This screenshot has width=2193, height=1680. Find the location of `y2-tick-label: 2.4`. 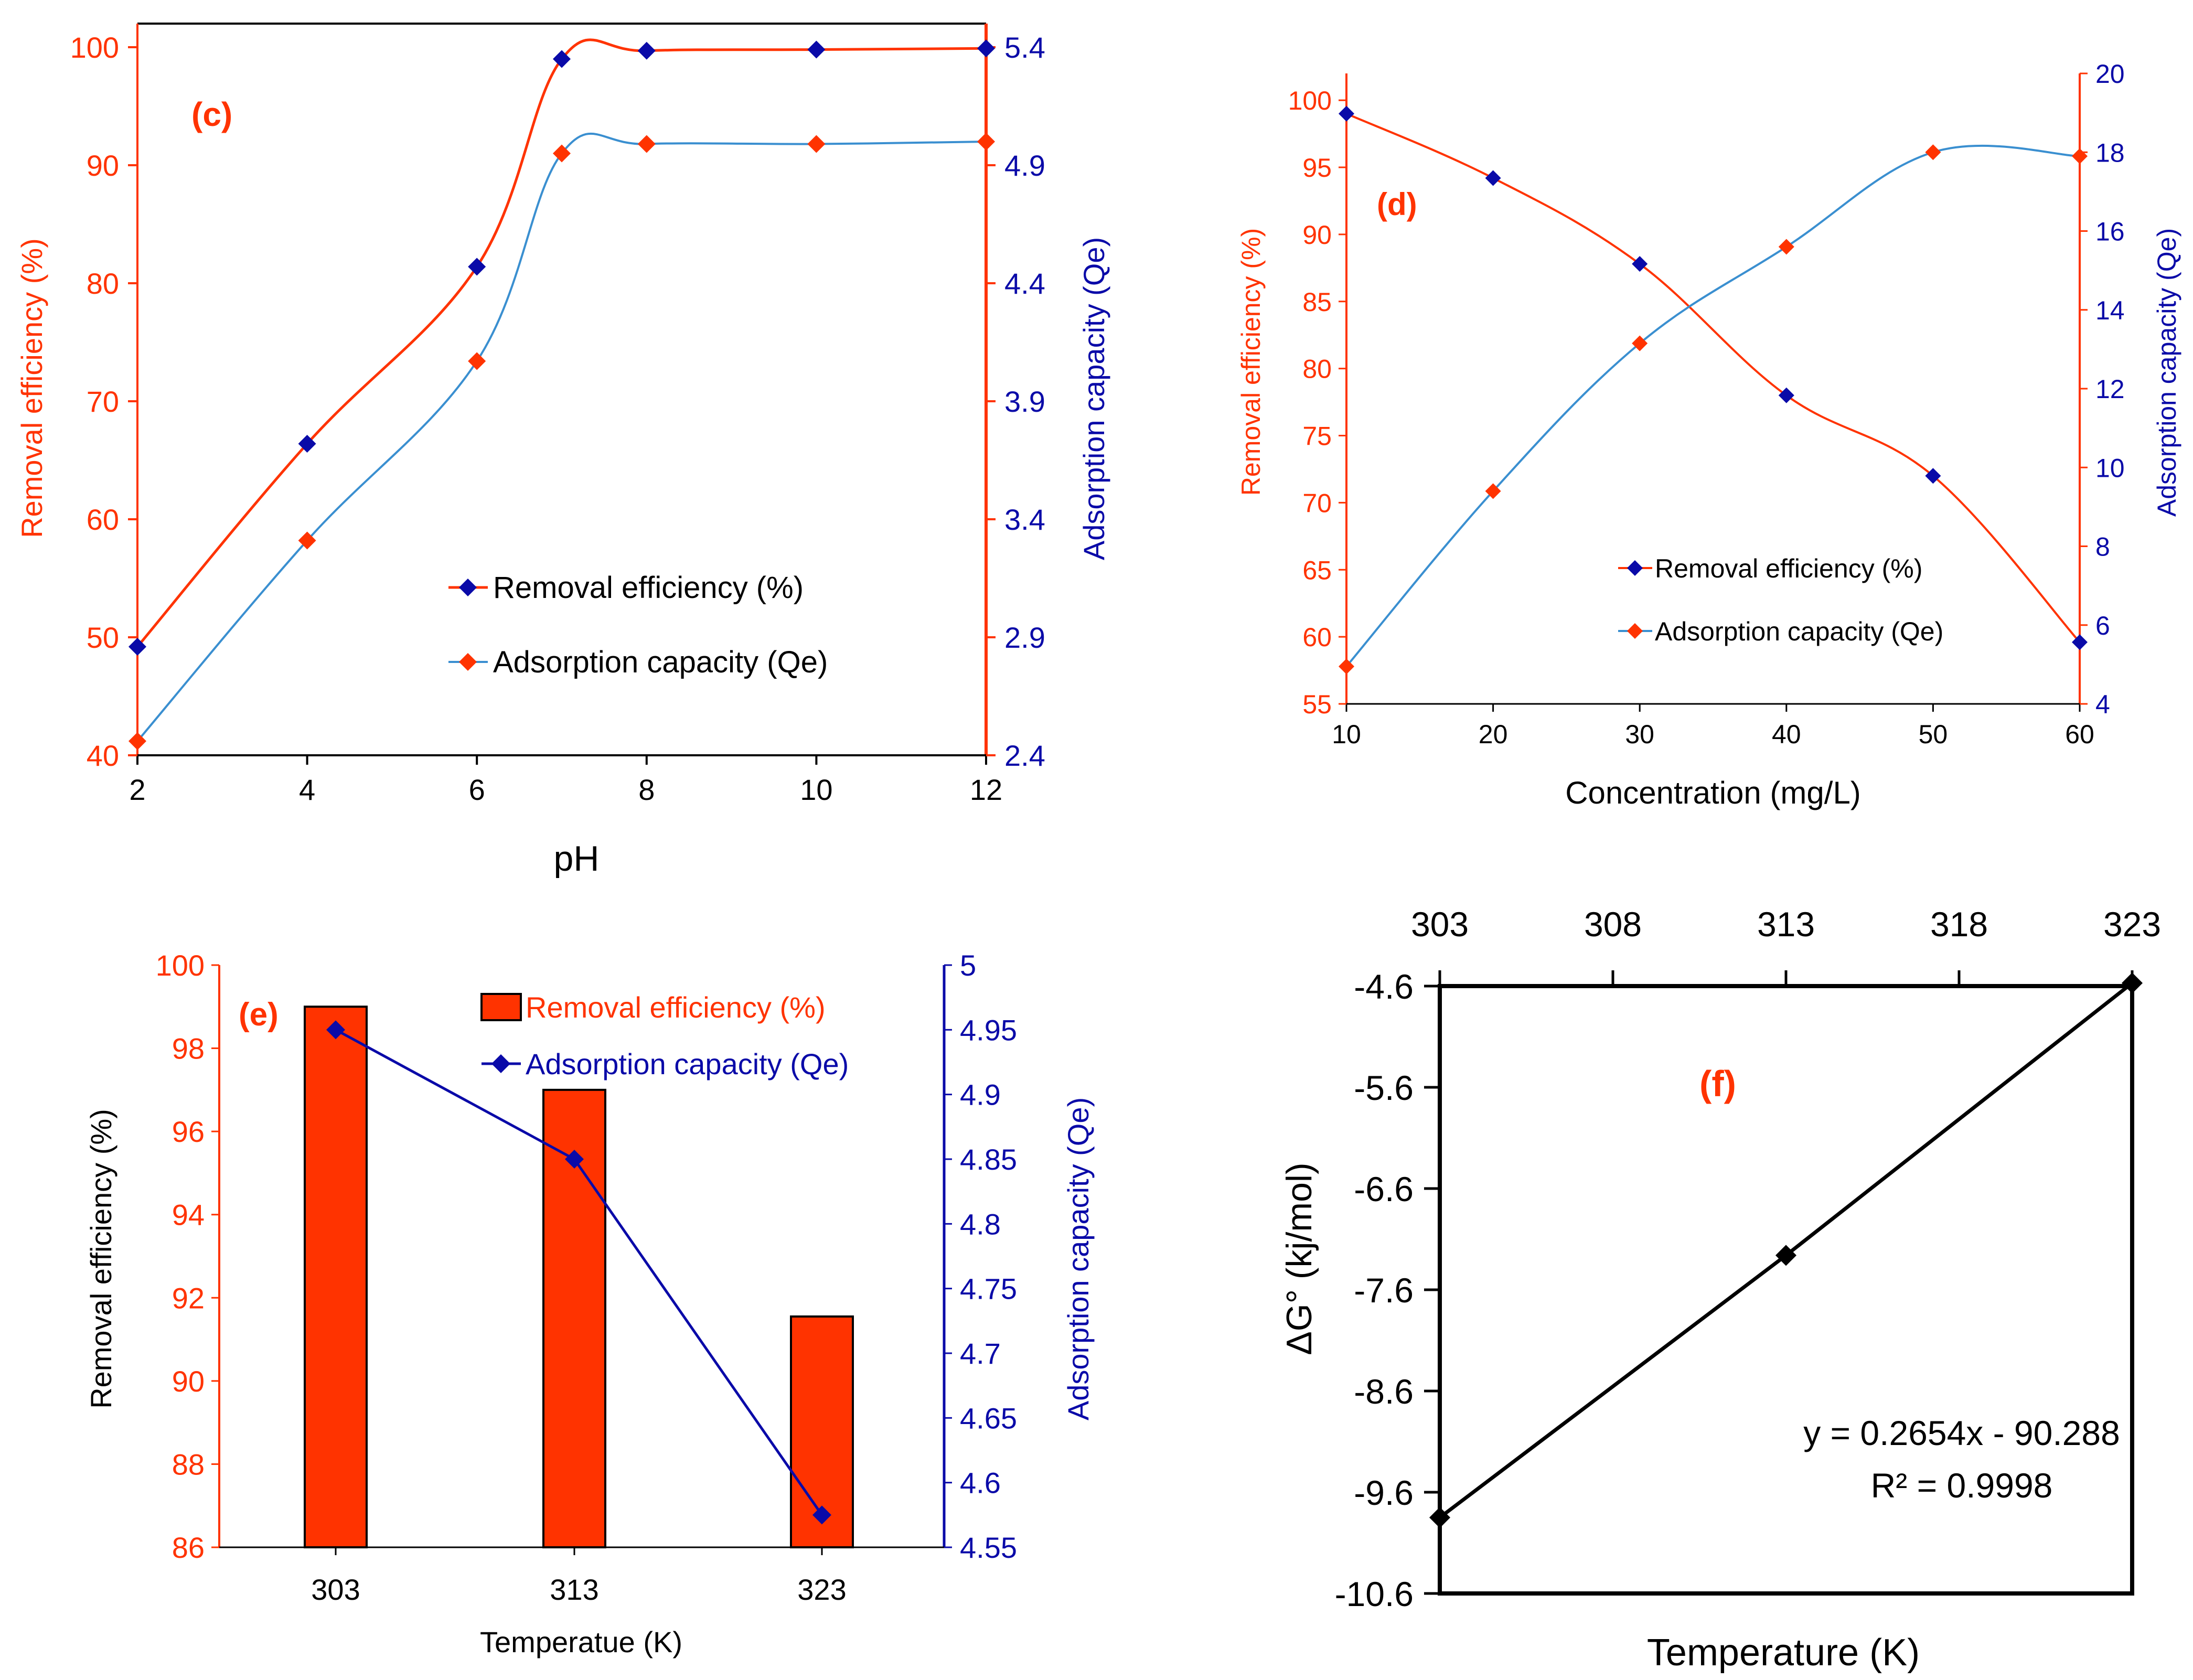

y2-tick-label: 2.4 is located at coordinates (1024, 756).